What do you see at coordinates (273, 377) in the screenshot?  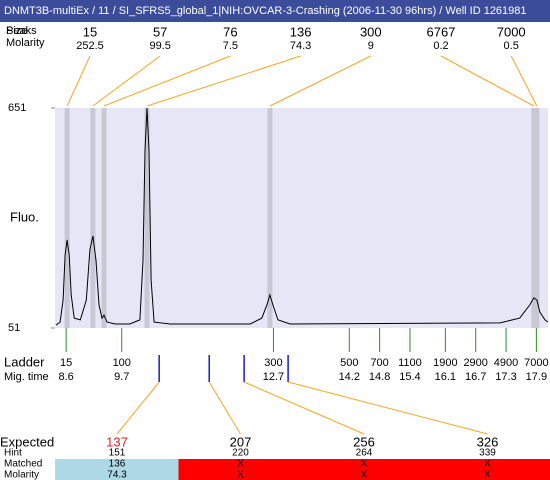 I see `ladder-time: 12.7` at bounding box center [273, 377].